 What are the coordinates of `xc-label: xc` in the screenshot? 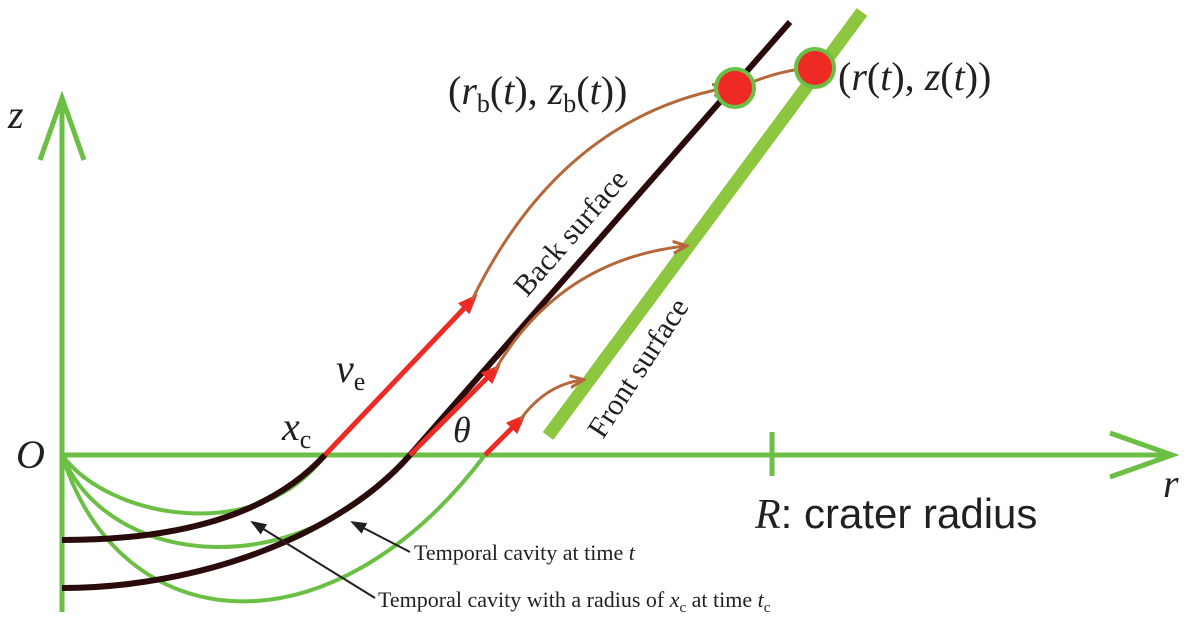 It's located at (296, 429).